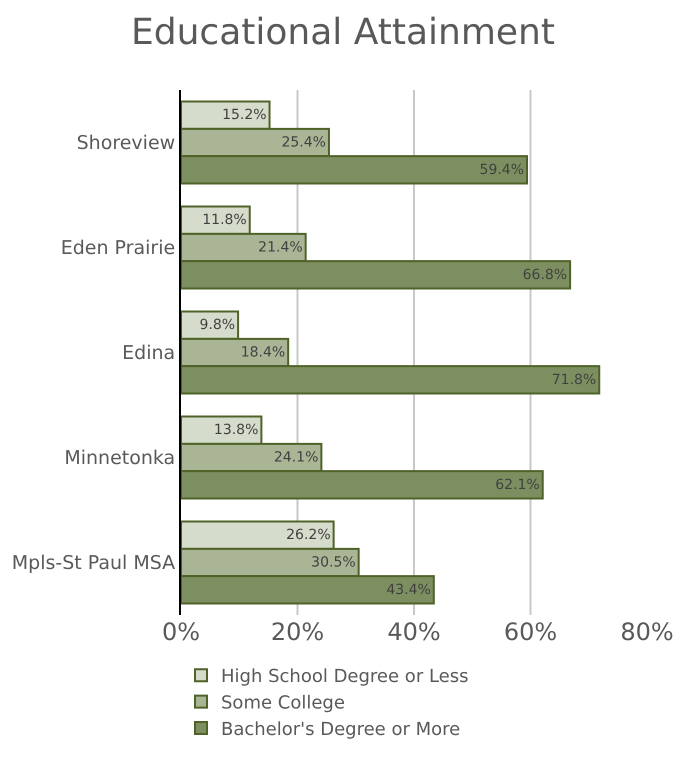 The image size is (686, 759). What do you see at coordinates (344, 677) in the screenshot?
I see `legend-label: High School Degree or Less` at bounding box center [344, 677].